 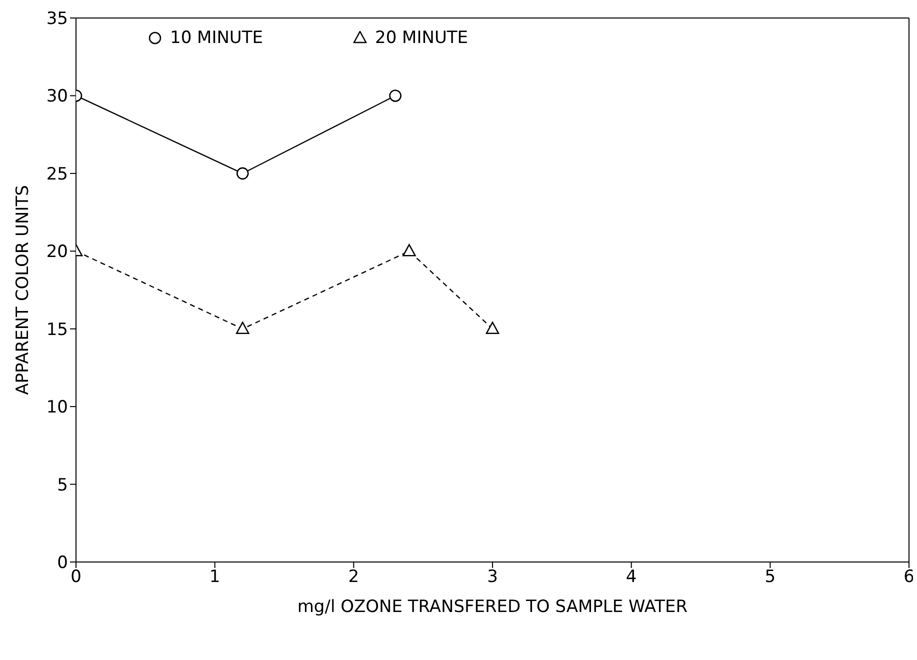 I want to click on x-tick-label: 4, so click(x=631, y=577).